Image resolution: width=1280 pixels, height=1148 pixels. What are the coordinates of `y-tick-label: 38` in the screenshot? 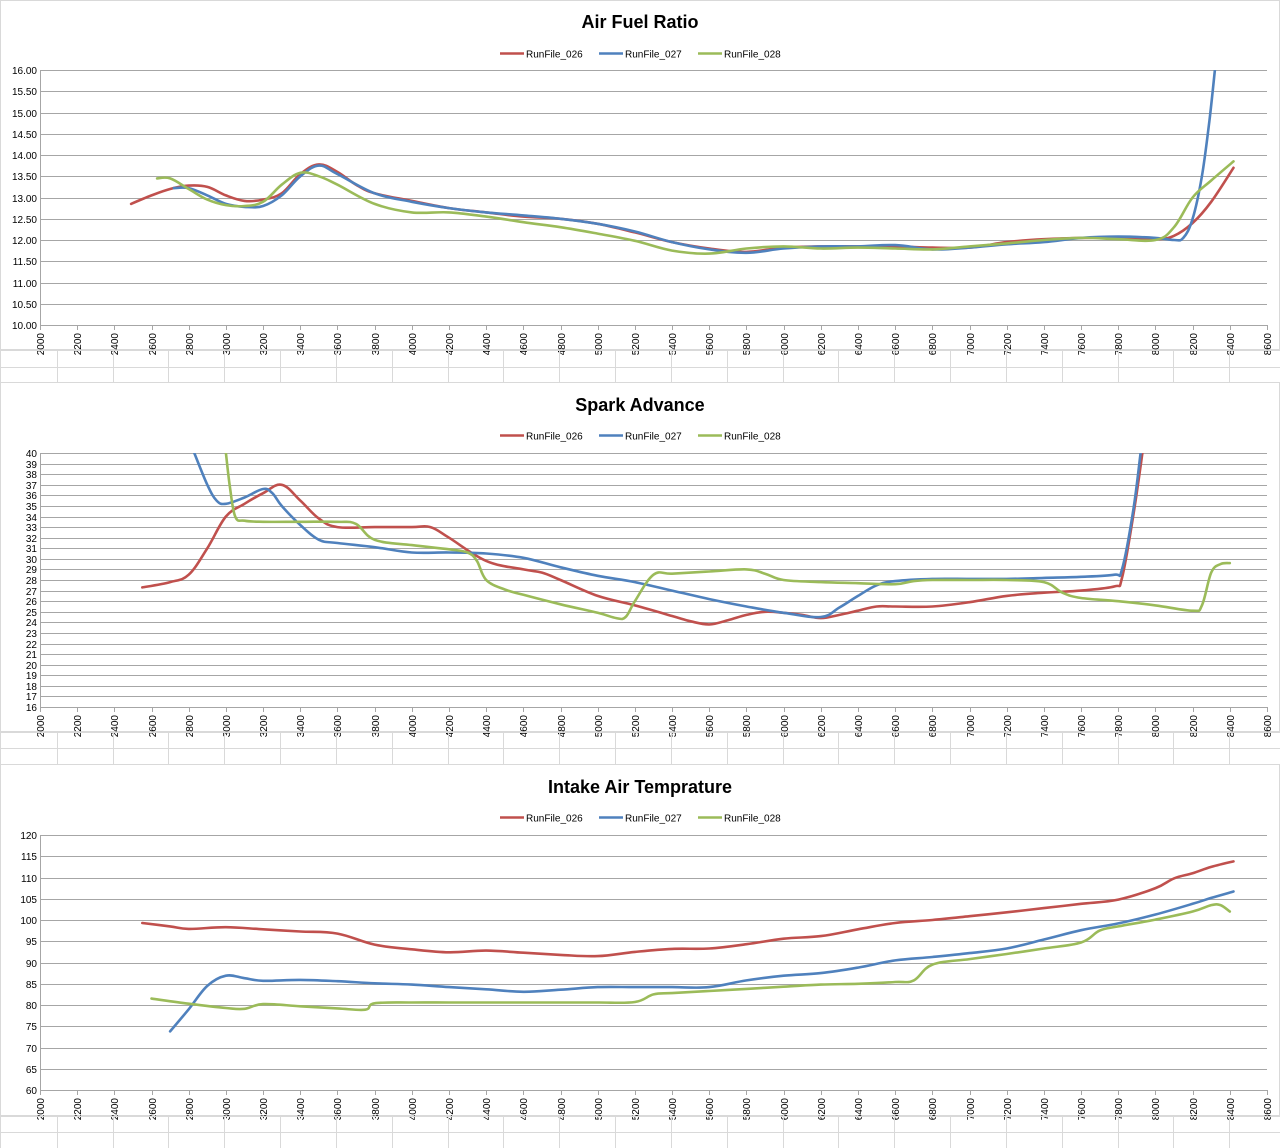 It's located at (32, 475).